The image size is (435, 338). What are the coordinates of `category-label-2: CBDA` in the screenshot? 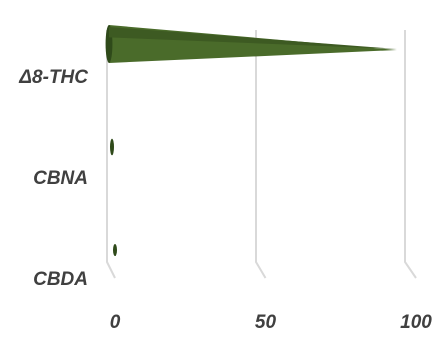 It's located at (60, 279).